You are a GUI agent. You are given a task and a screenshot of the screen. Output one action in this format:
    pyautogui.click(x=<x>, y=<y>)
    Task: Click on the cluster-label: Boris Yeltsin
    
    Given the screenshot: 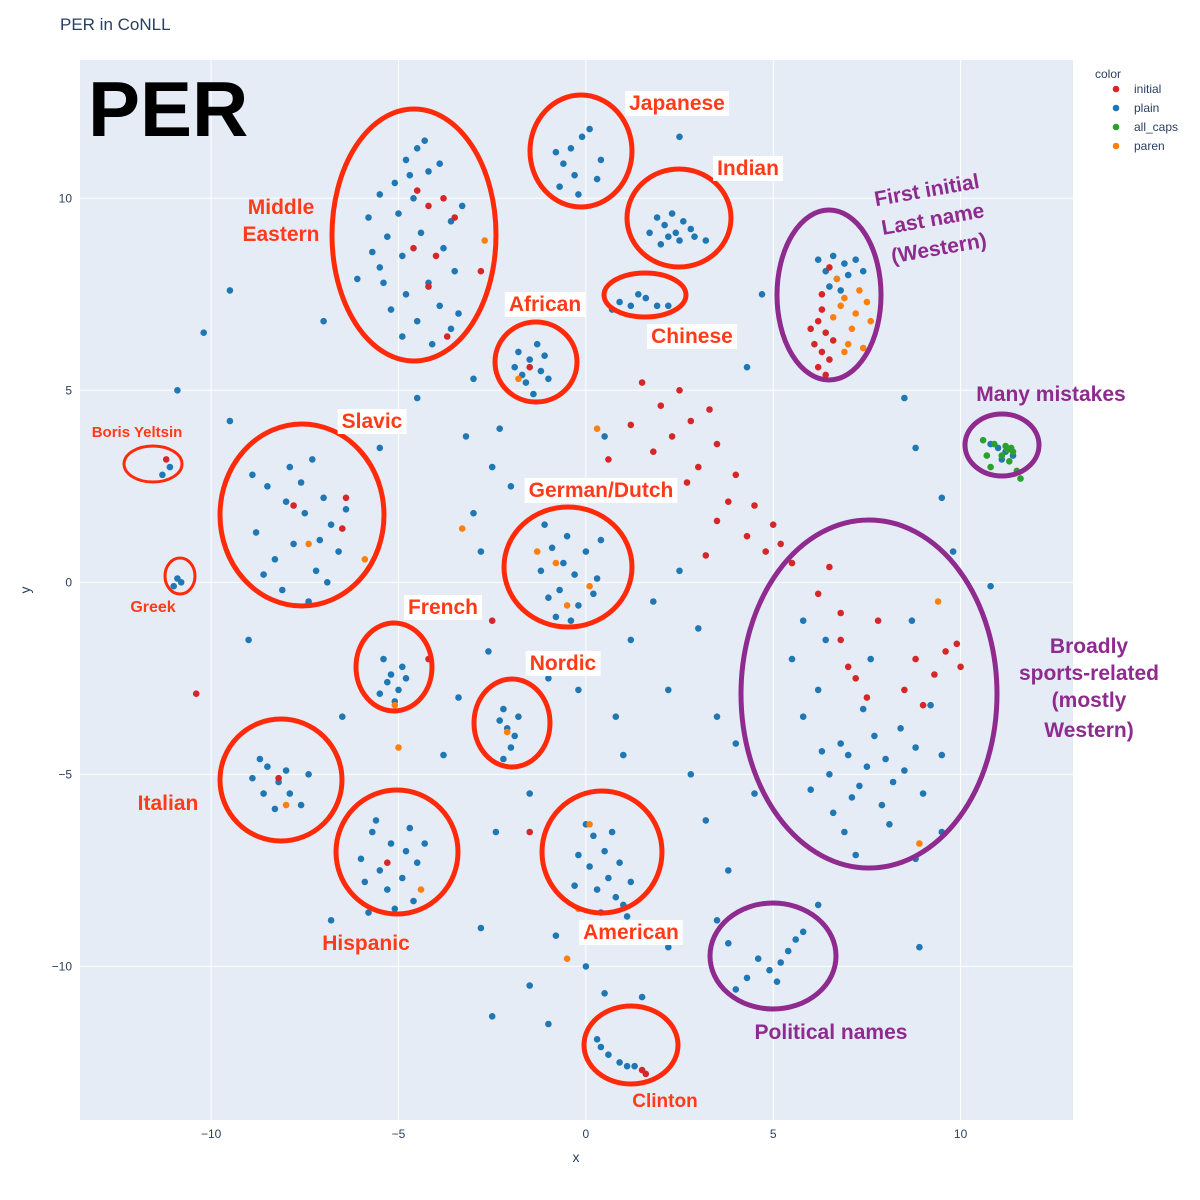 What is the action you would take?
    pyautogui.click(x=137, y=432)
    